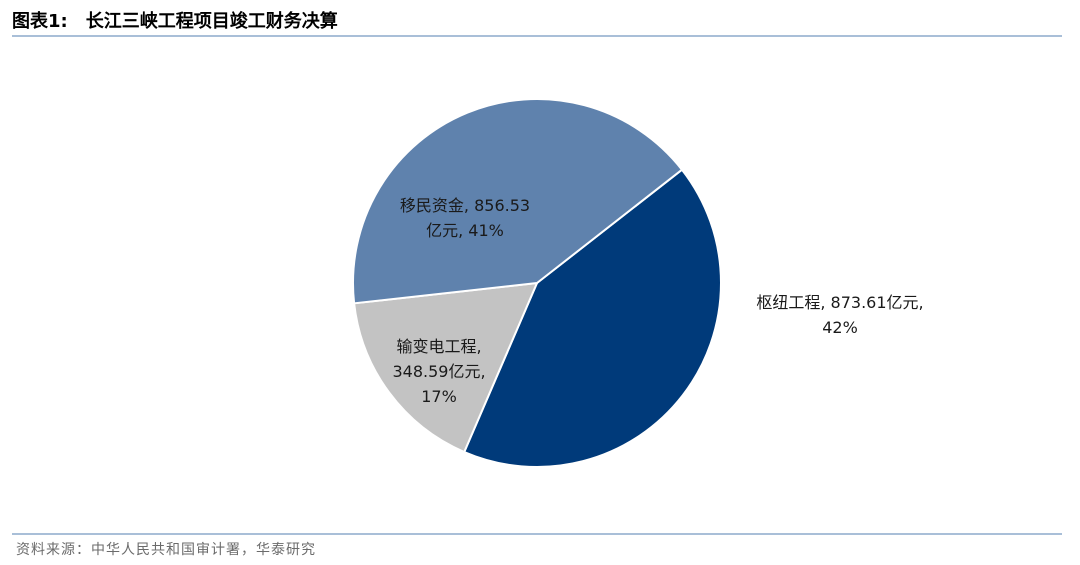 The image size is (1080, 565). What do you see at coordinates (40, 21) in the screenshot?
I see `figure-number: 图表1:` at bounding box center [40, 21].